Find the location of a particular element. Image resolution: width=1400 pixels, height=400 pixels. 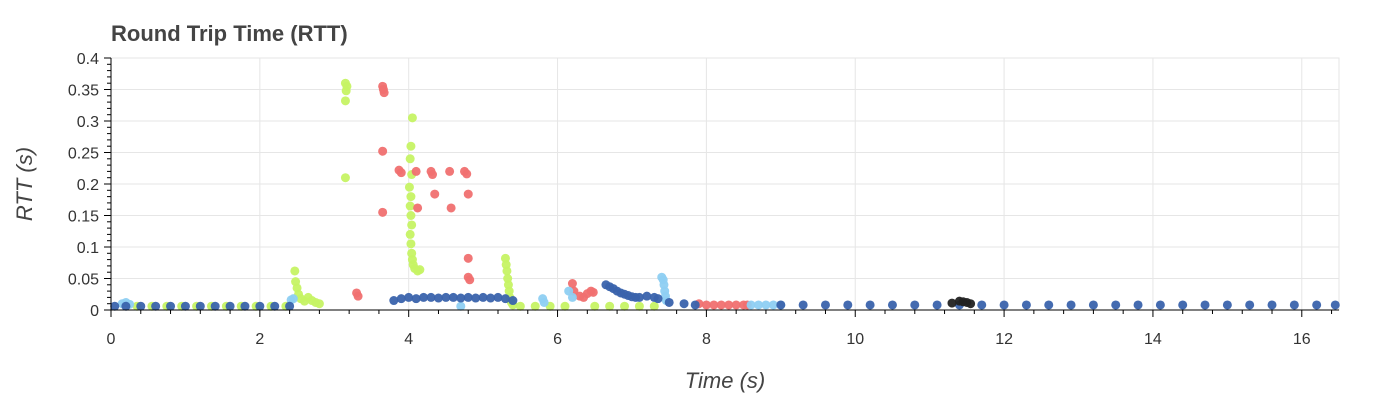

x-axis-title: Time (s) is located at coordinates (725, 380).